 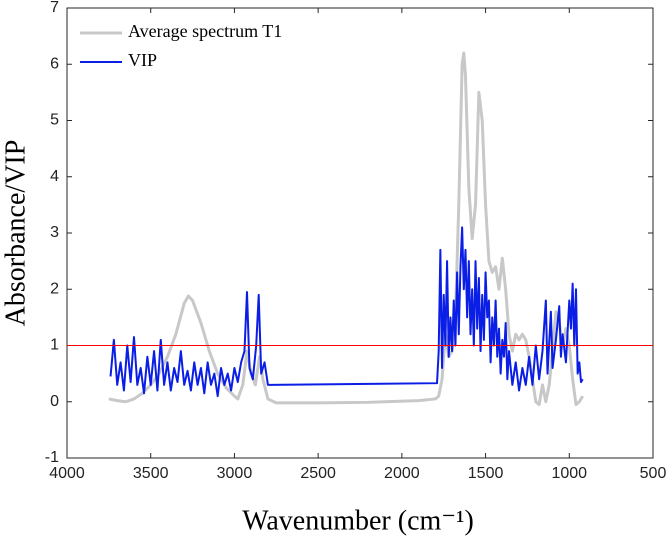 What do you see at coordinates (235, 473) in the screenshot?
I see `x-tick-label: 3000` at bounding box center [235, 473].